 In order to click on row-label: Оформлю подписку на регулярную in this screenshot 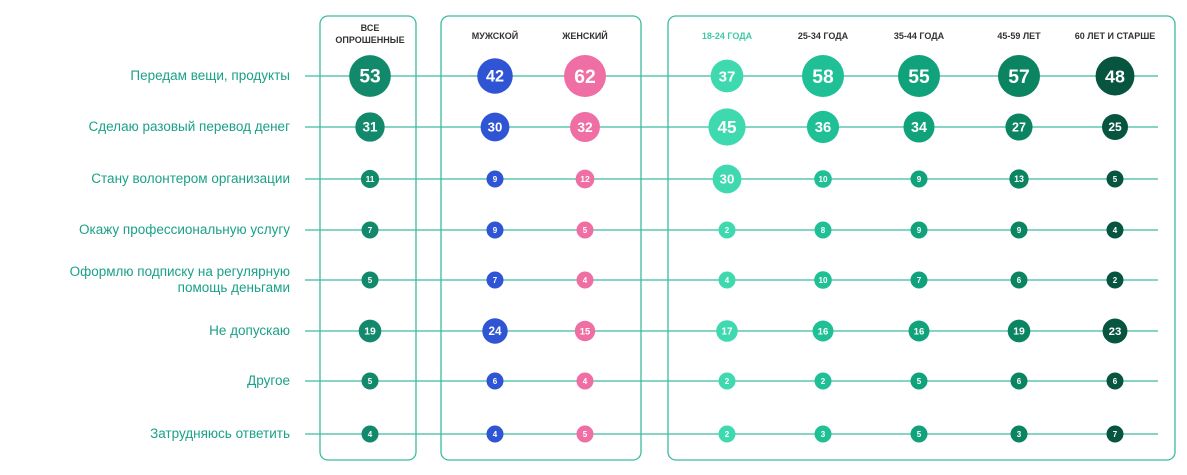, I will do `click(180, 271)`.